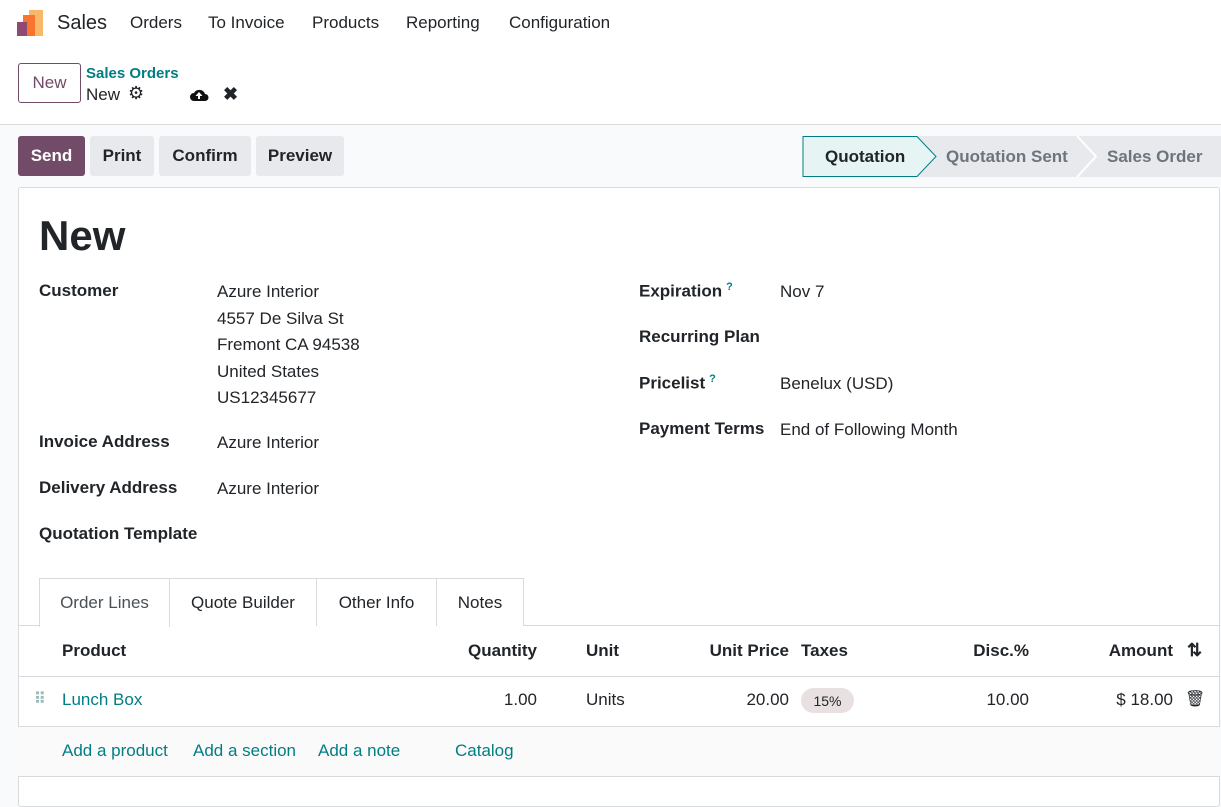 The width and height of the screenshot is (1221, 807). Describe the element at coordinates (156, 22) in the screenshot. I see `menu-orders: Orders` at that location.